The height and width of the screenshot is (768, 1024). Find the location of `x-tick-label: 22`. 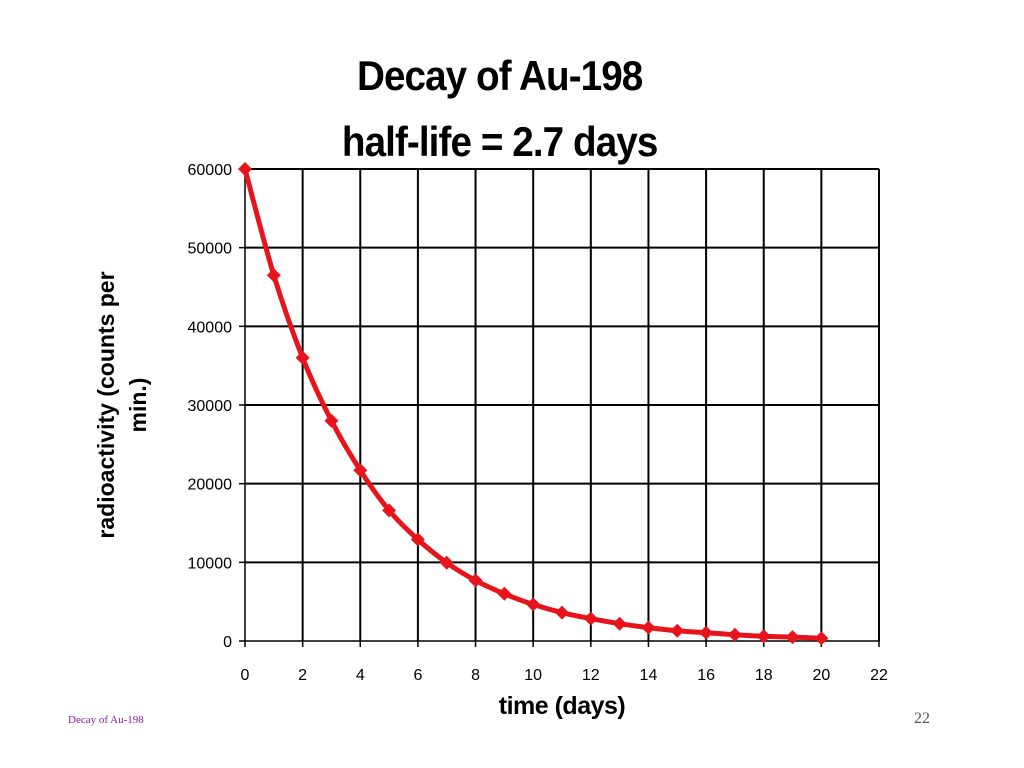

x-tick-label: 22 is located at coordinates (879, 675).